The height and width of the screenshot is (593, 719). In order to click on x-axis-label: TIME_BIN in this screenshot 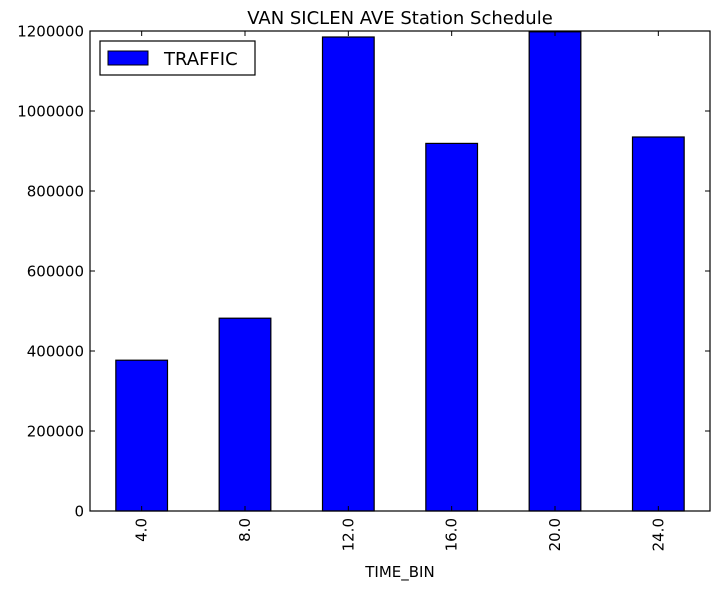, I will do `click(399, 572)`.